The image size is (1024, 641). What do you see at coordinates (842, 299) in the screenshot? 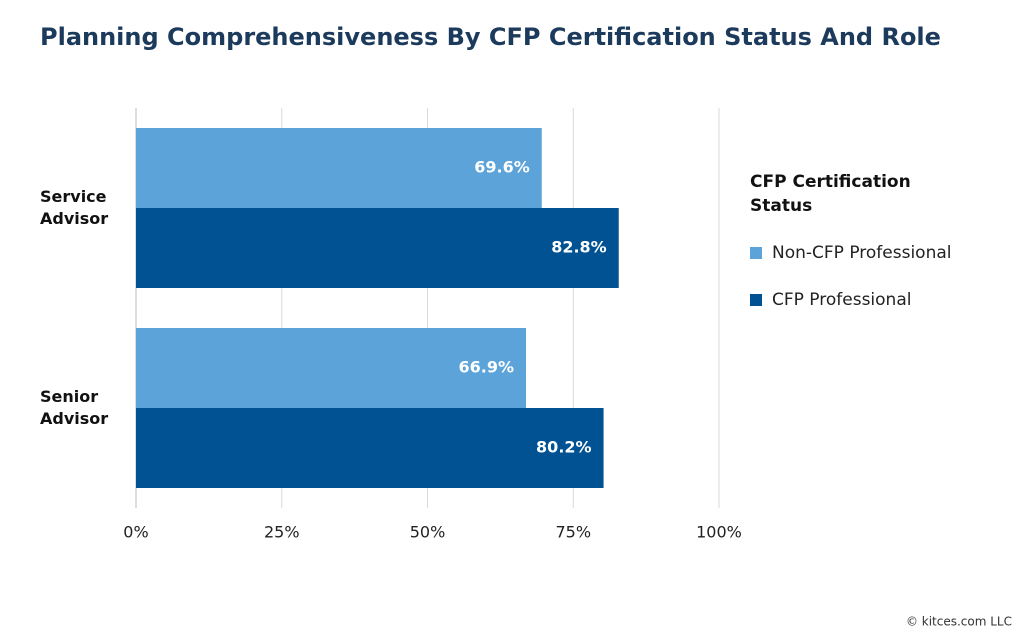
I see `legend-label: CFP Professional` at bounding box center [842, 299].